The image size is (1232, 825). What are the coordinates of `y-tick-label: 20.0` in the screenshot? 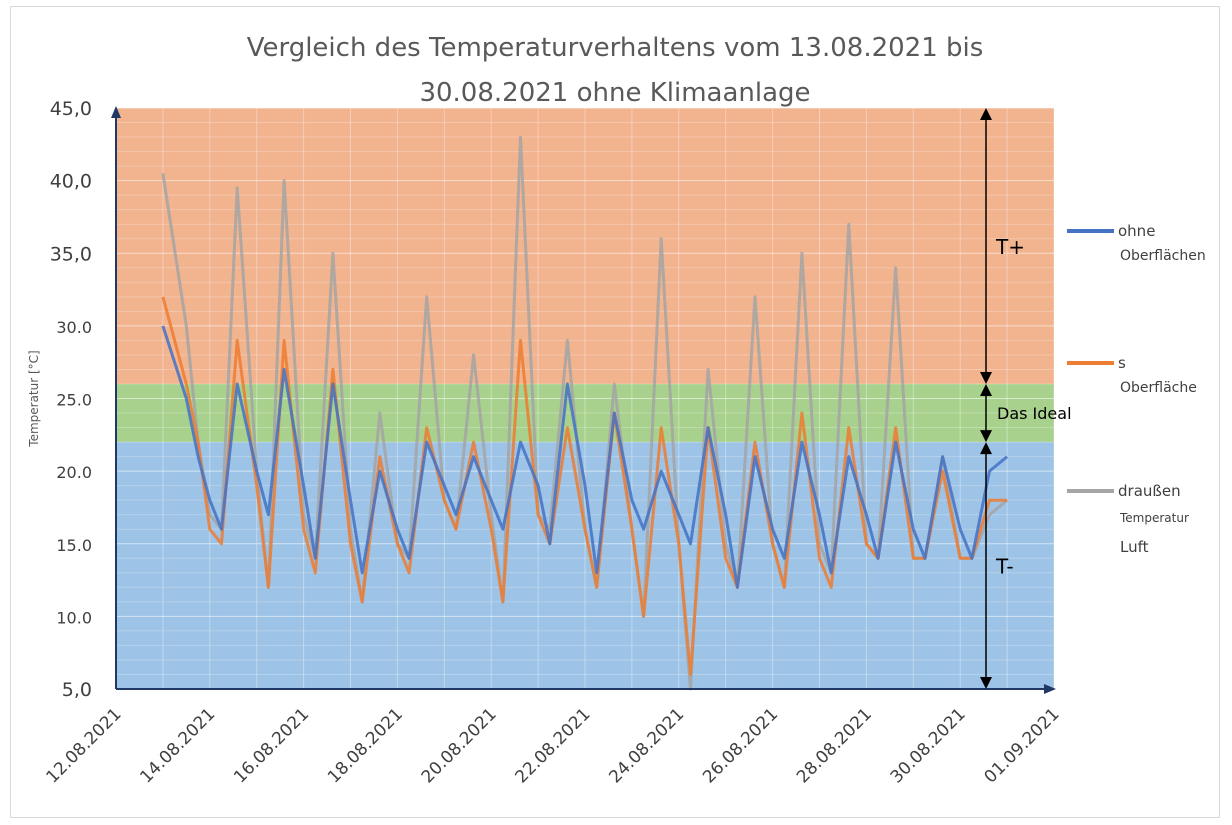 It's located at (74, 472).